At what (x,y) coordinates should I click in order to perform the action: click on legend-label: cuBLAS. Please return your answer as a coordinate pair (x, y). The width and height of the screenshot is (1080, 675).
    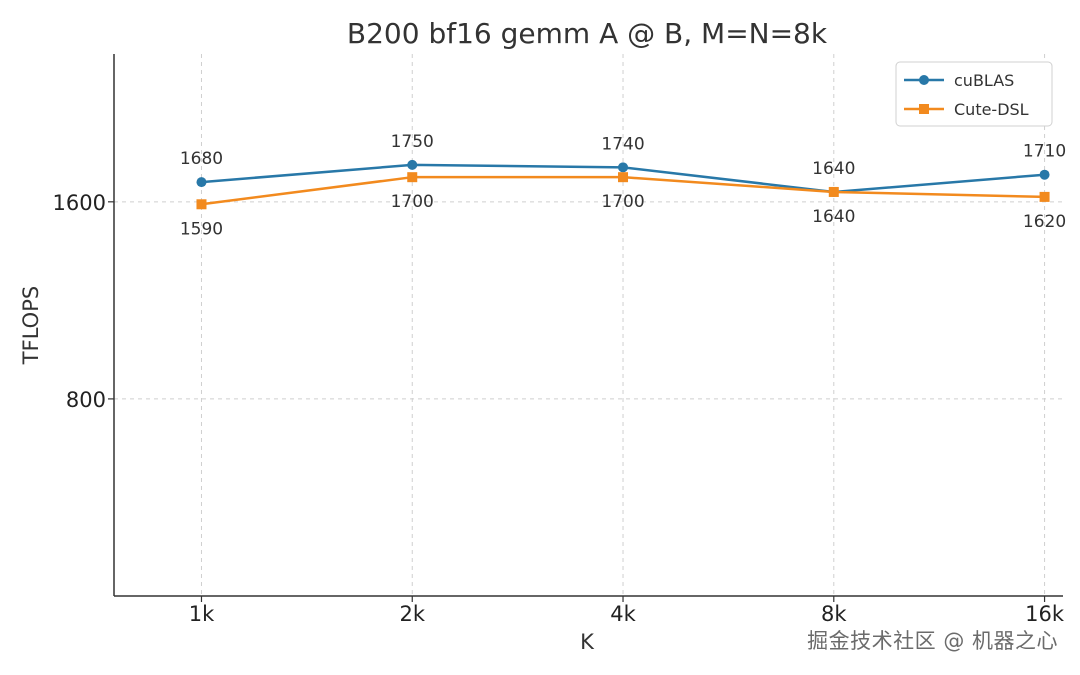
    Looking at the image, I should click on (984, 80).